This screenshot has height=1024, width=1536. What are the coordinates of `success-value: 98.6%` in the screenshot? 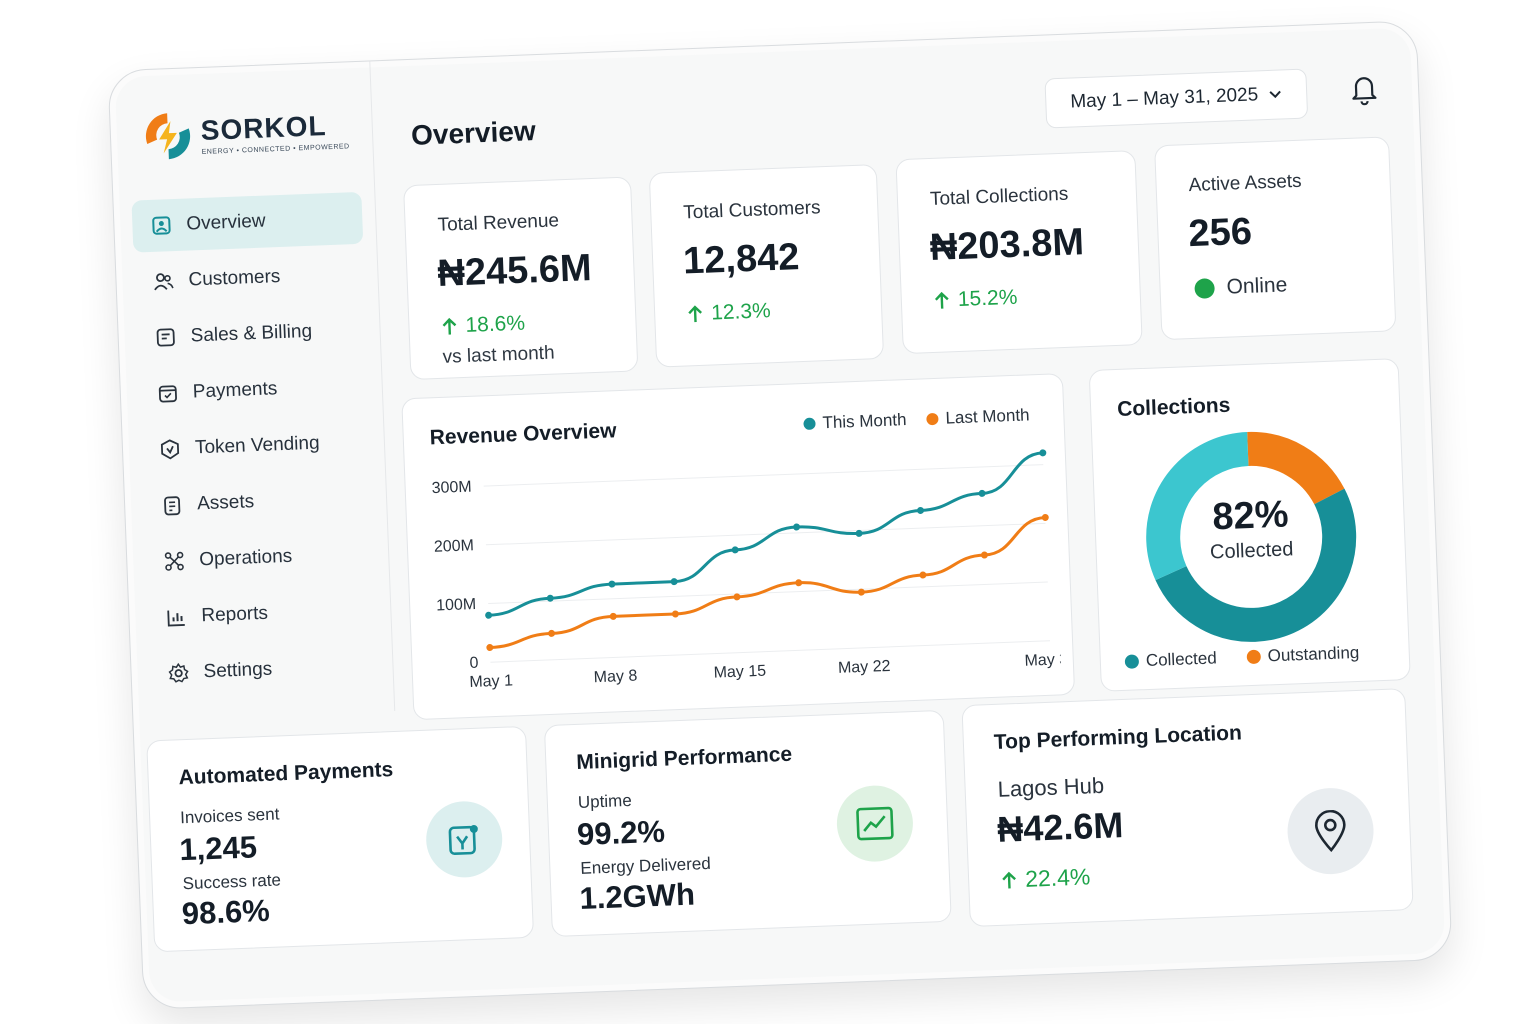 It's located at (226, 912).